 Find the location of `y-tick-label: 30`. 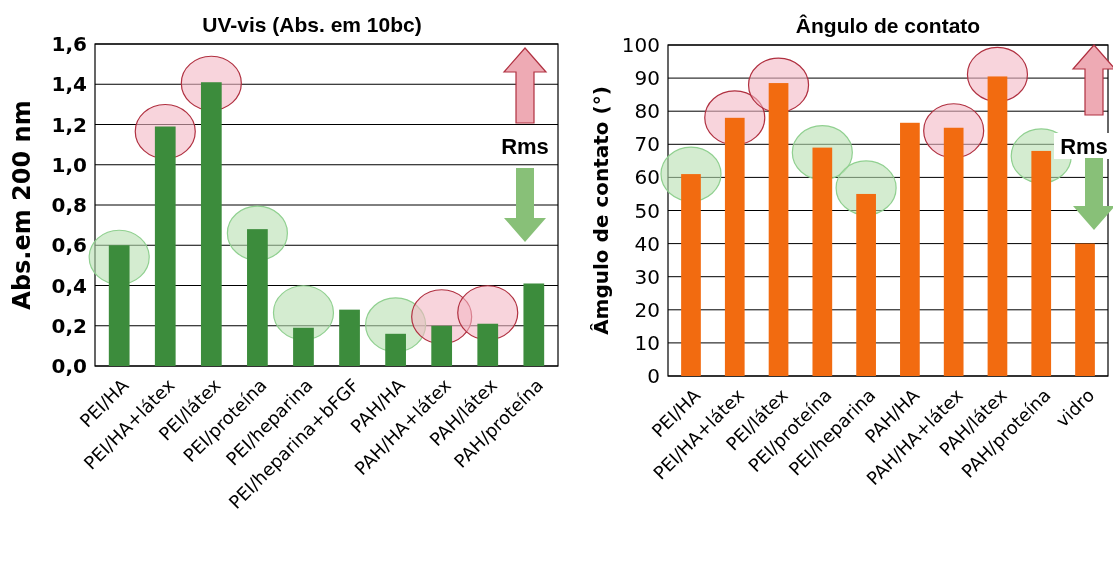

y-tick-label: 30 is located at coordinates (647, 276).